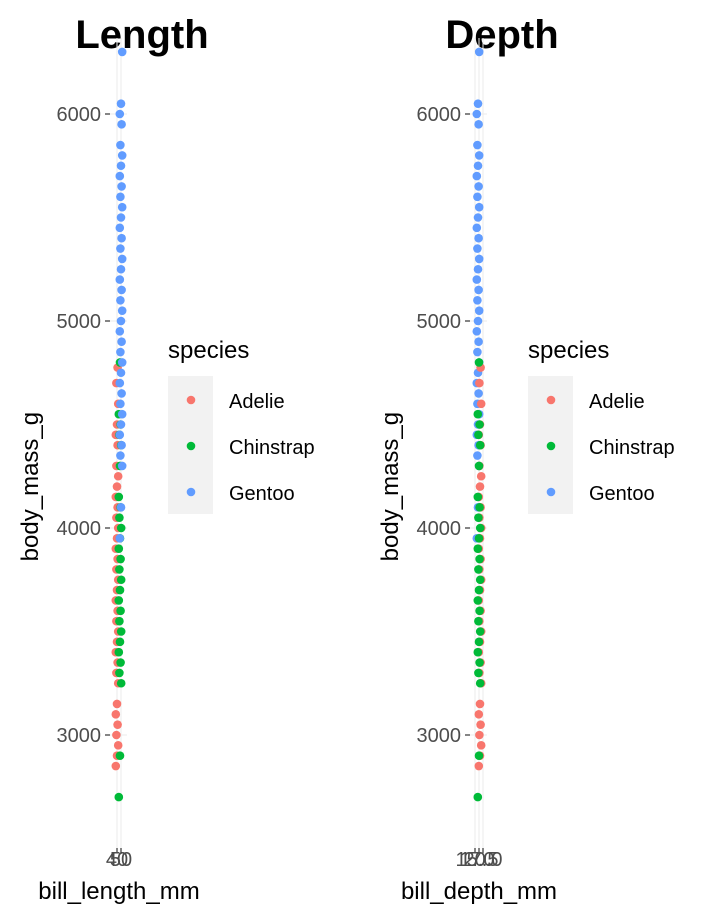 The width and height of the screenshot is (720, 921). What do you see at coordinates (479, 891) in the screenshot?
I see `x-axis-title: bill_depth_mm` at bounding box center [479, 891].